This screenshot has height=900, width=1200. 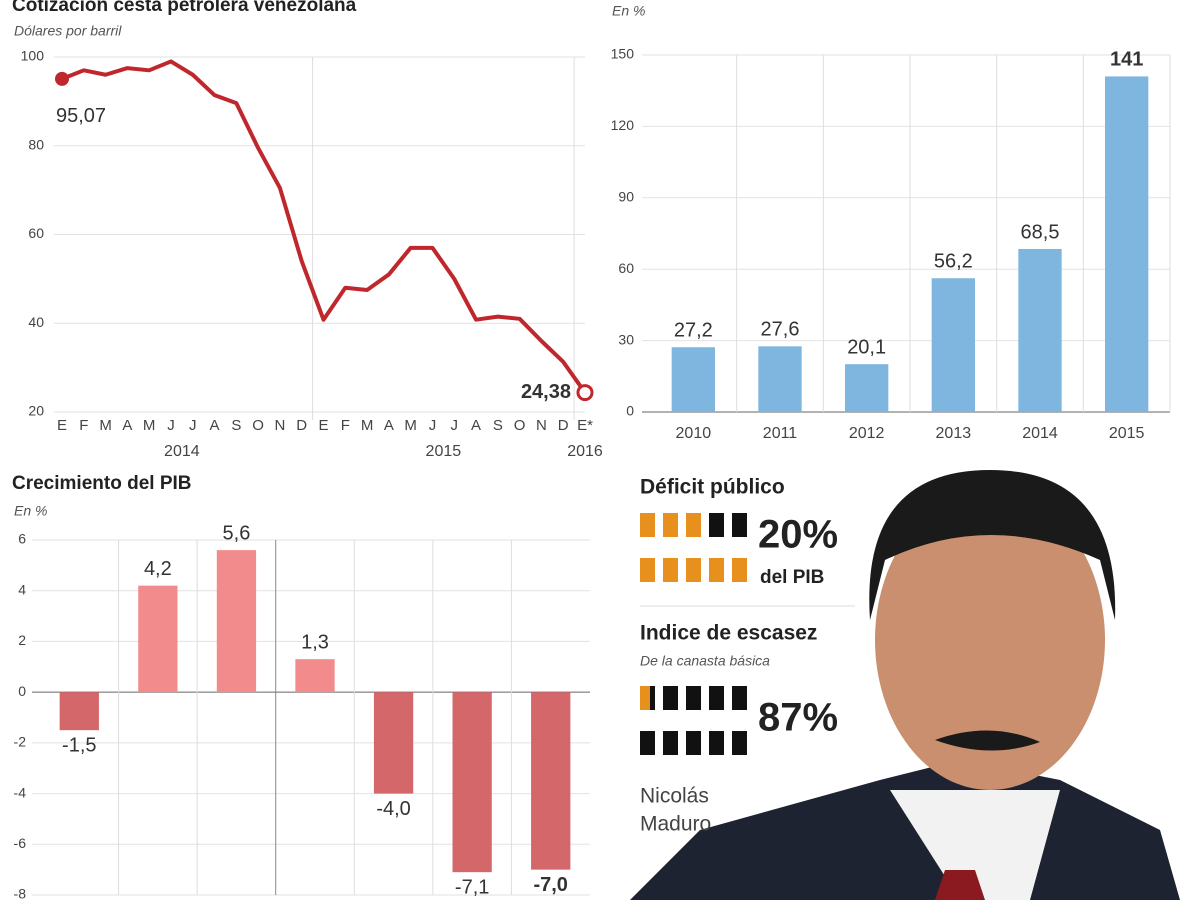 I want to click on year-label: 2014, so click(x=182, y=451).